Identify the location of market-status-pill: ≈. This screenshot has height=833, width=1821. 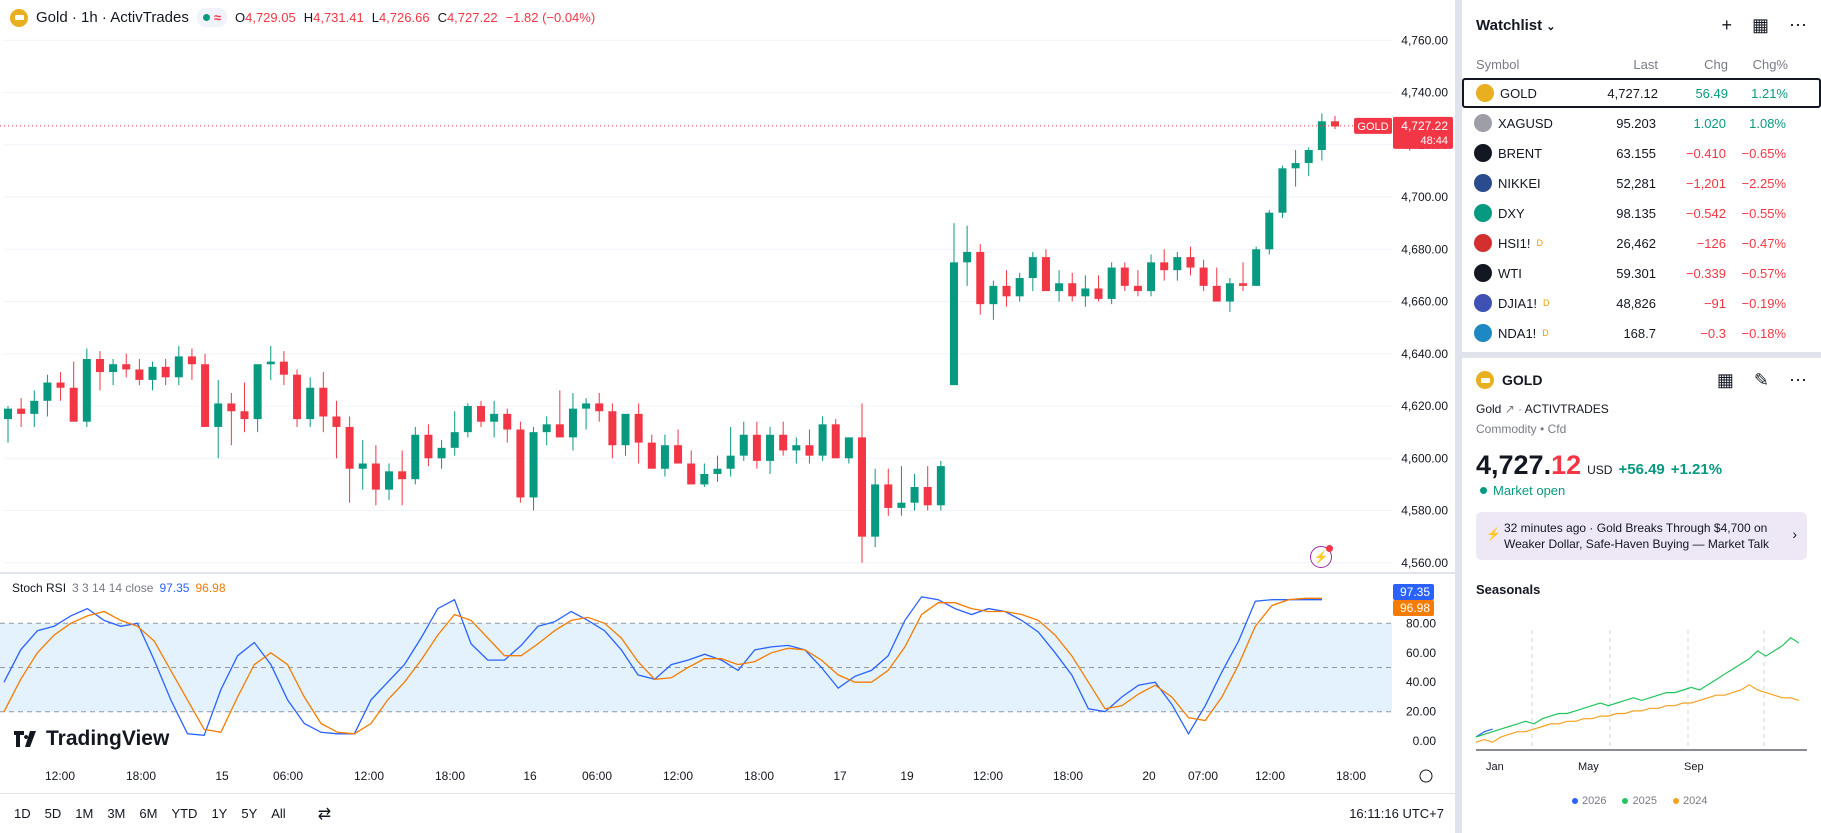
(211, 17).